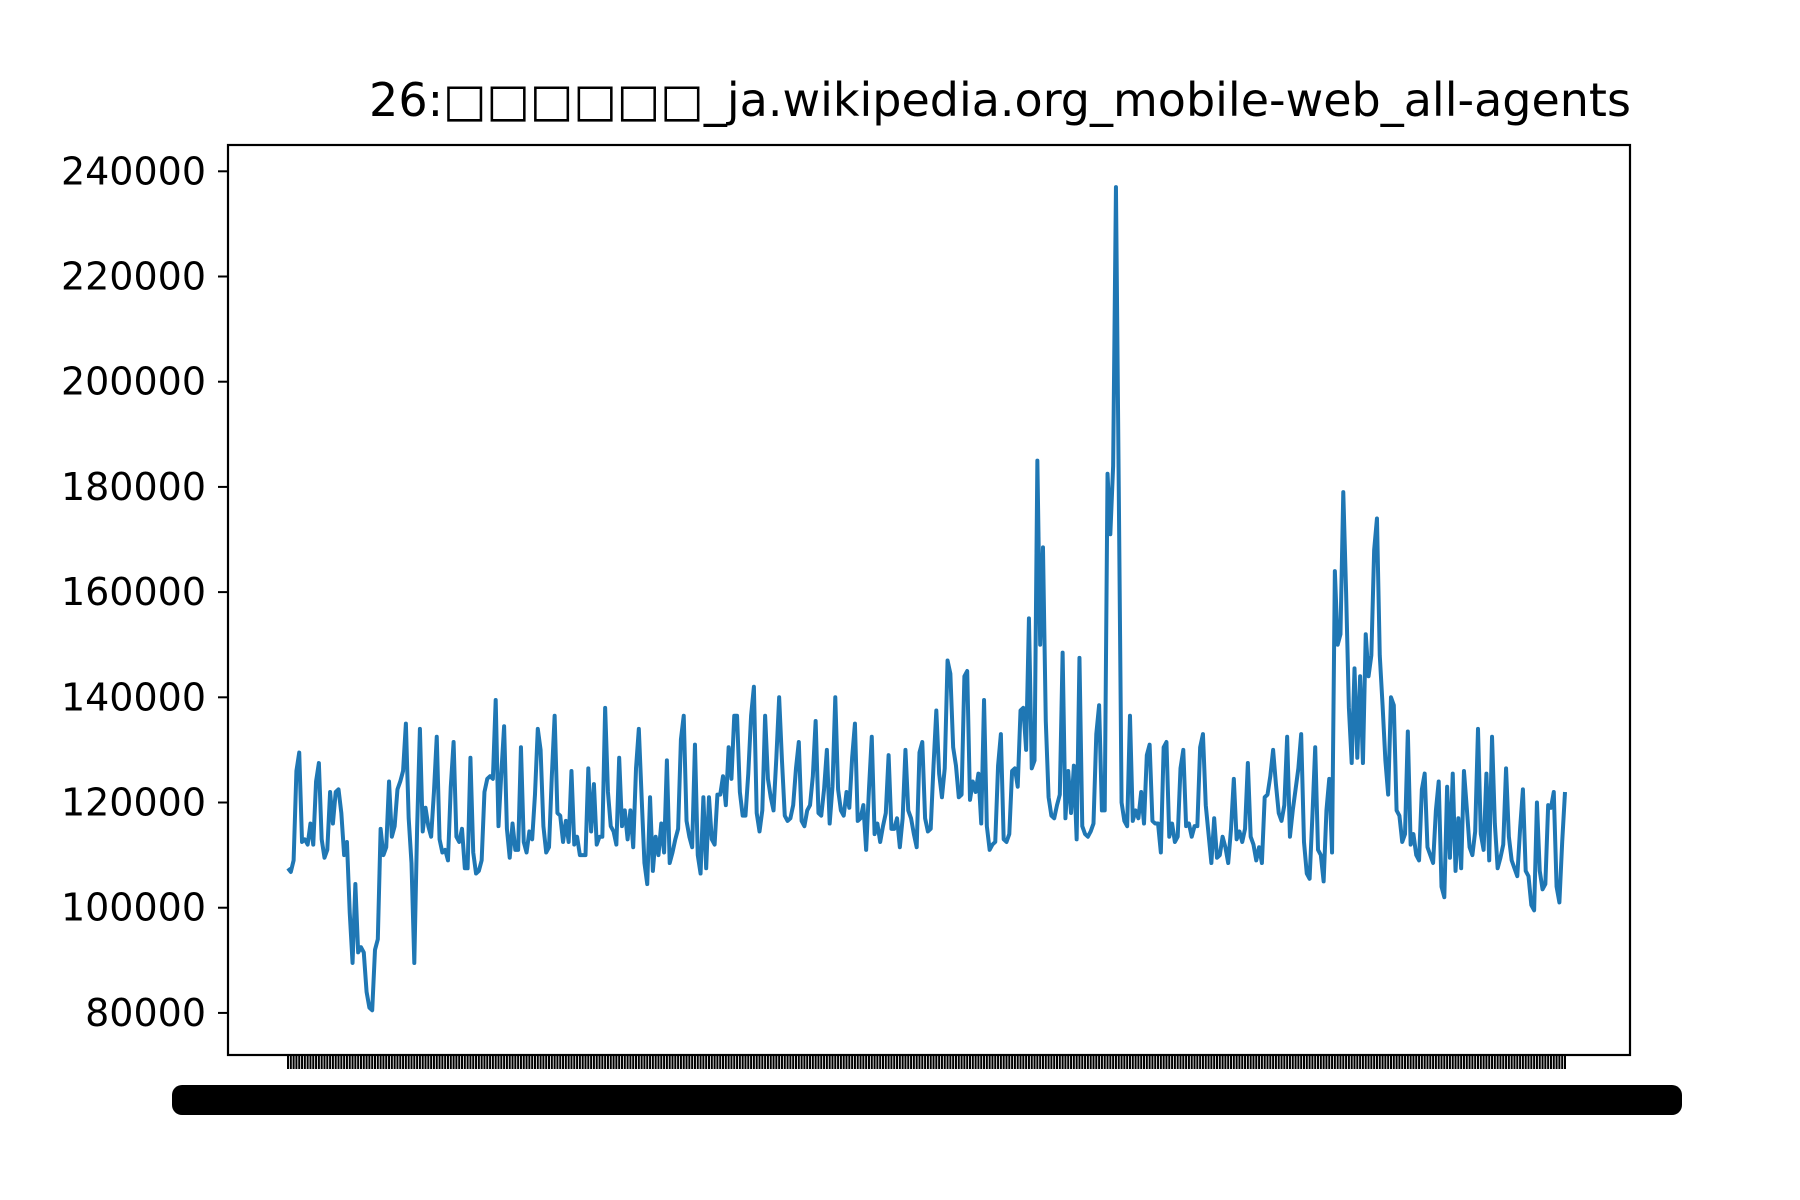 The height and width of the screenshot is (1200, 1800). I want to click on y-tick-label: 100000, so click(133, 908).